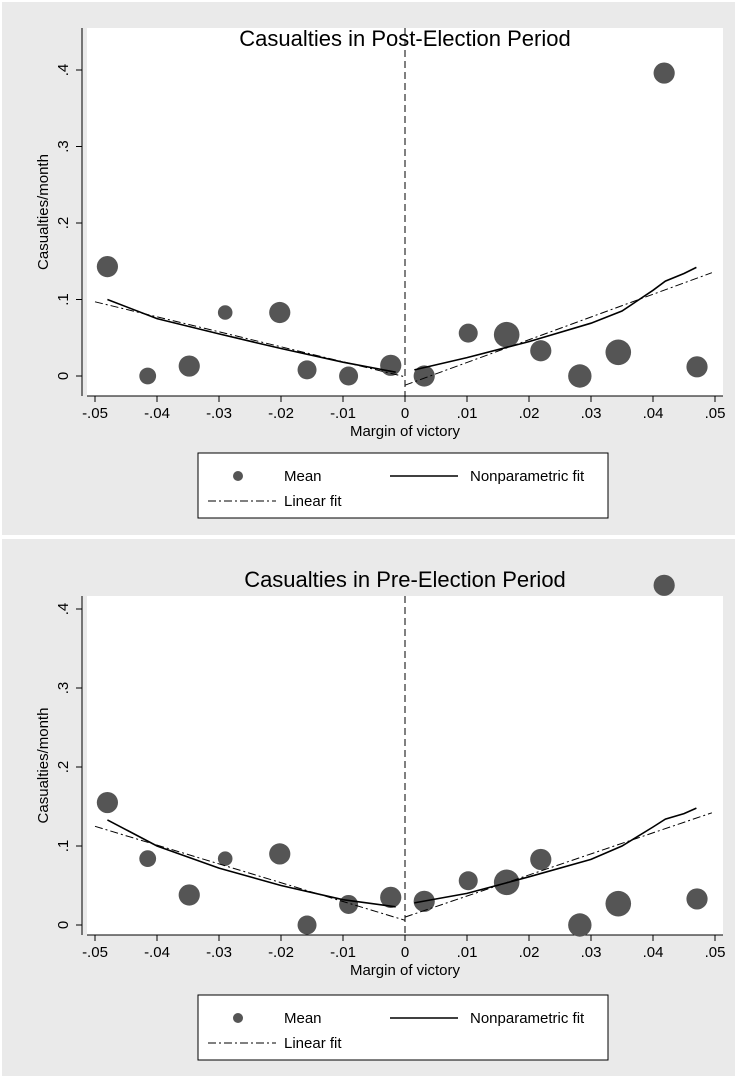 This screenshot has height=1078, width=737. What do you see at coordinates (343, 952) in the screenshot?
I see `chart-1-x-tick-label: -.01` at bounding box center [343, 952].